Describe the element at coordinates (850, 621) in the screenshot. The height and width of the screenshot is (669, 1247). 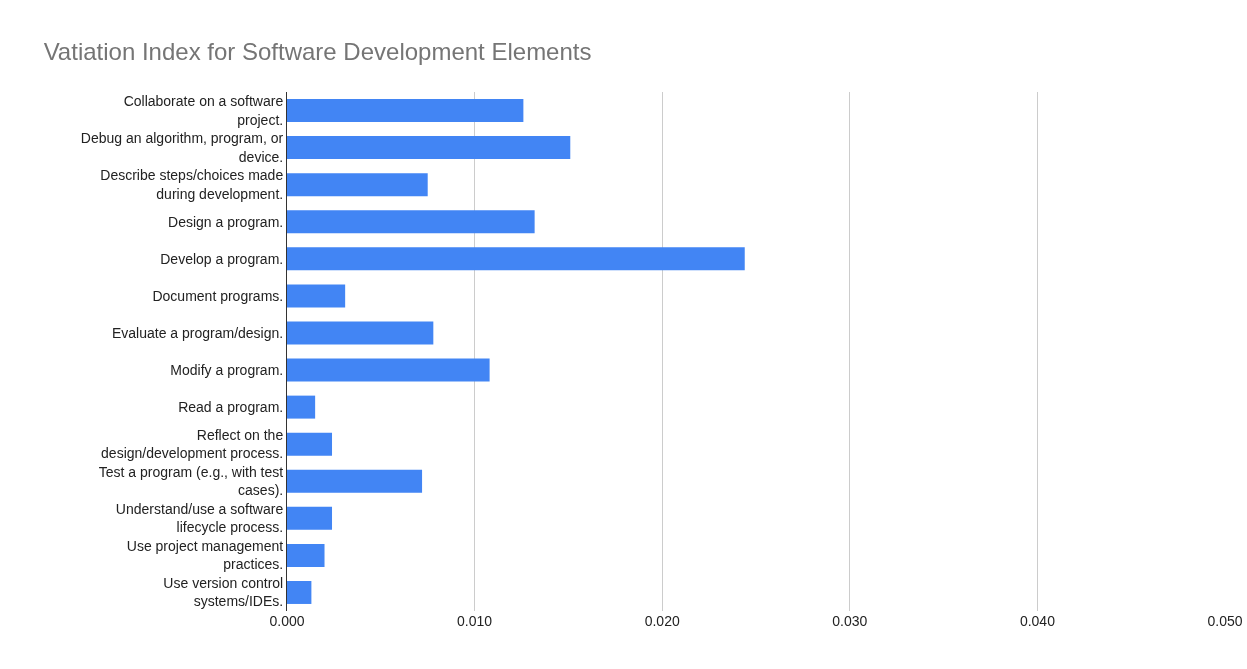
I see `x-tick-label: 0.030` at that location.